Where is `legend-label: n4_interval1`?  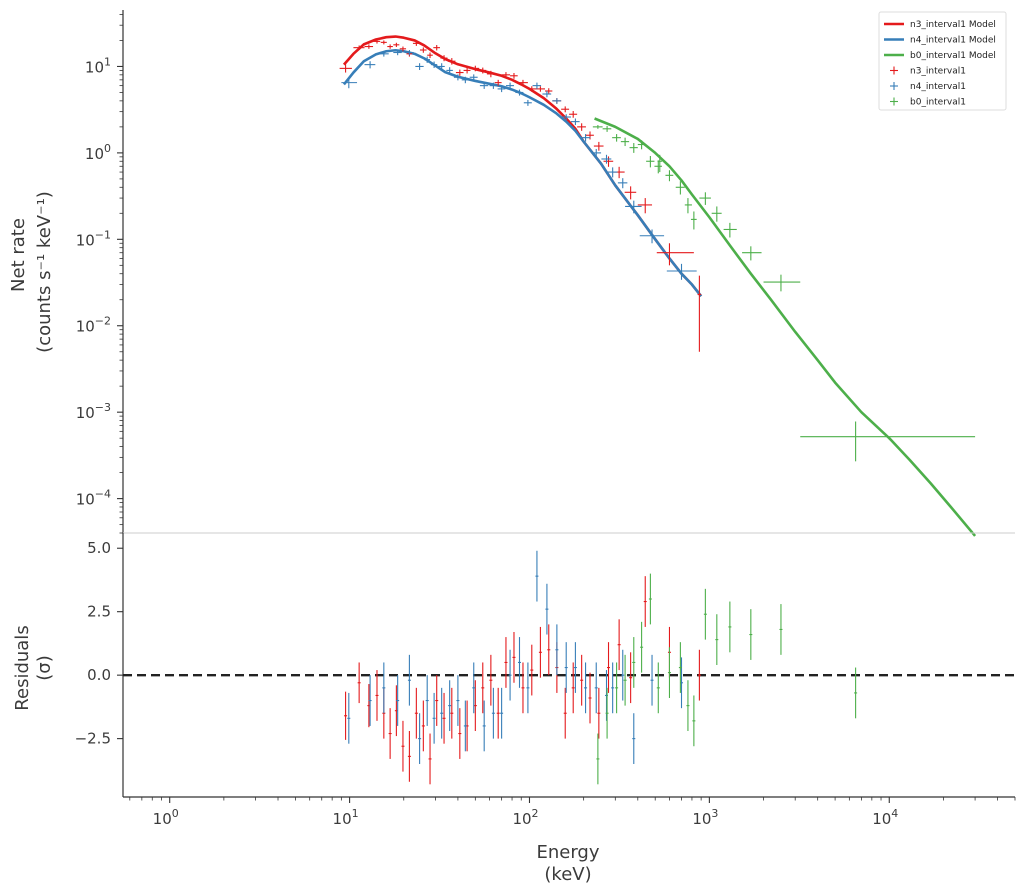
legend-label: n4_interval1 is located at coordinates (938, 87).